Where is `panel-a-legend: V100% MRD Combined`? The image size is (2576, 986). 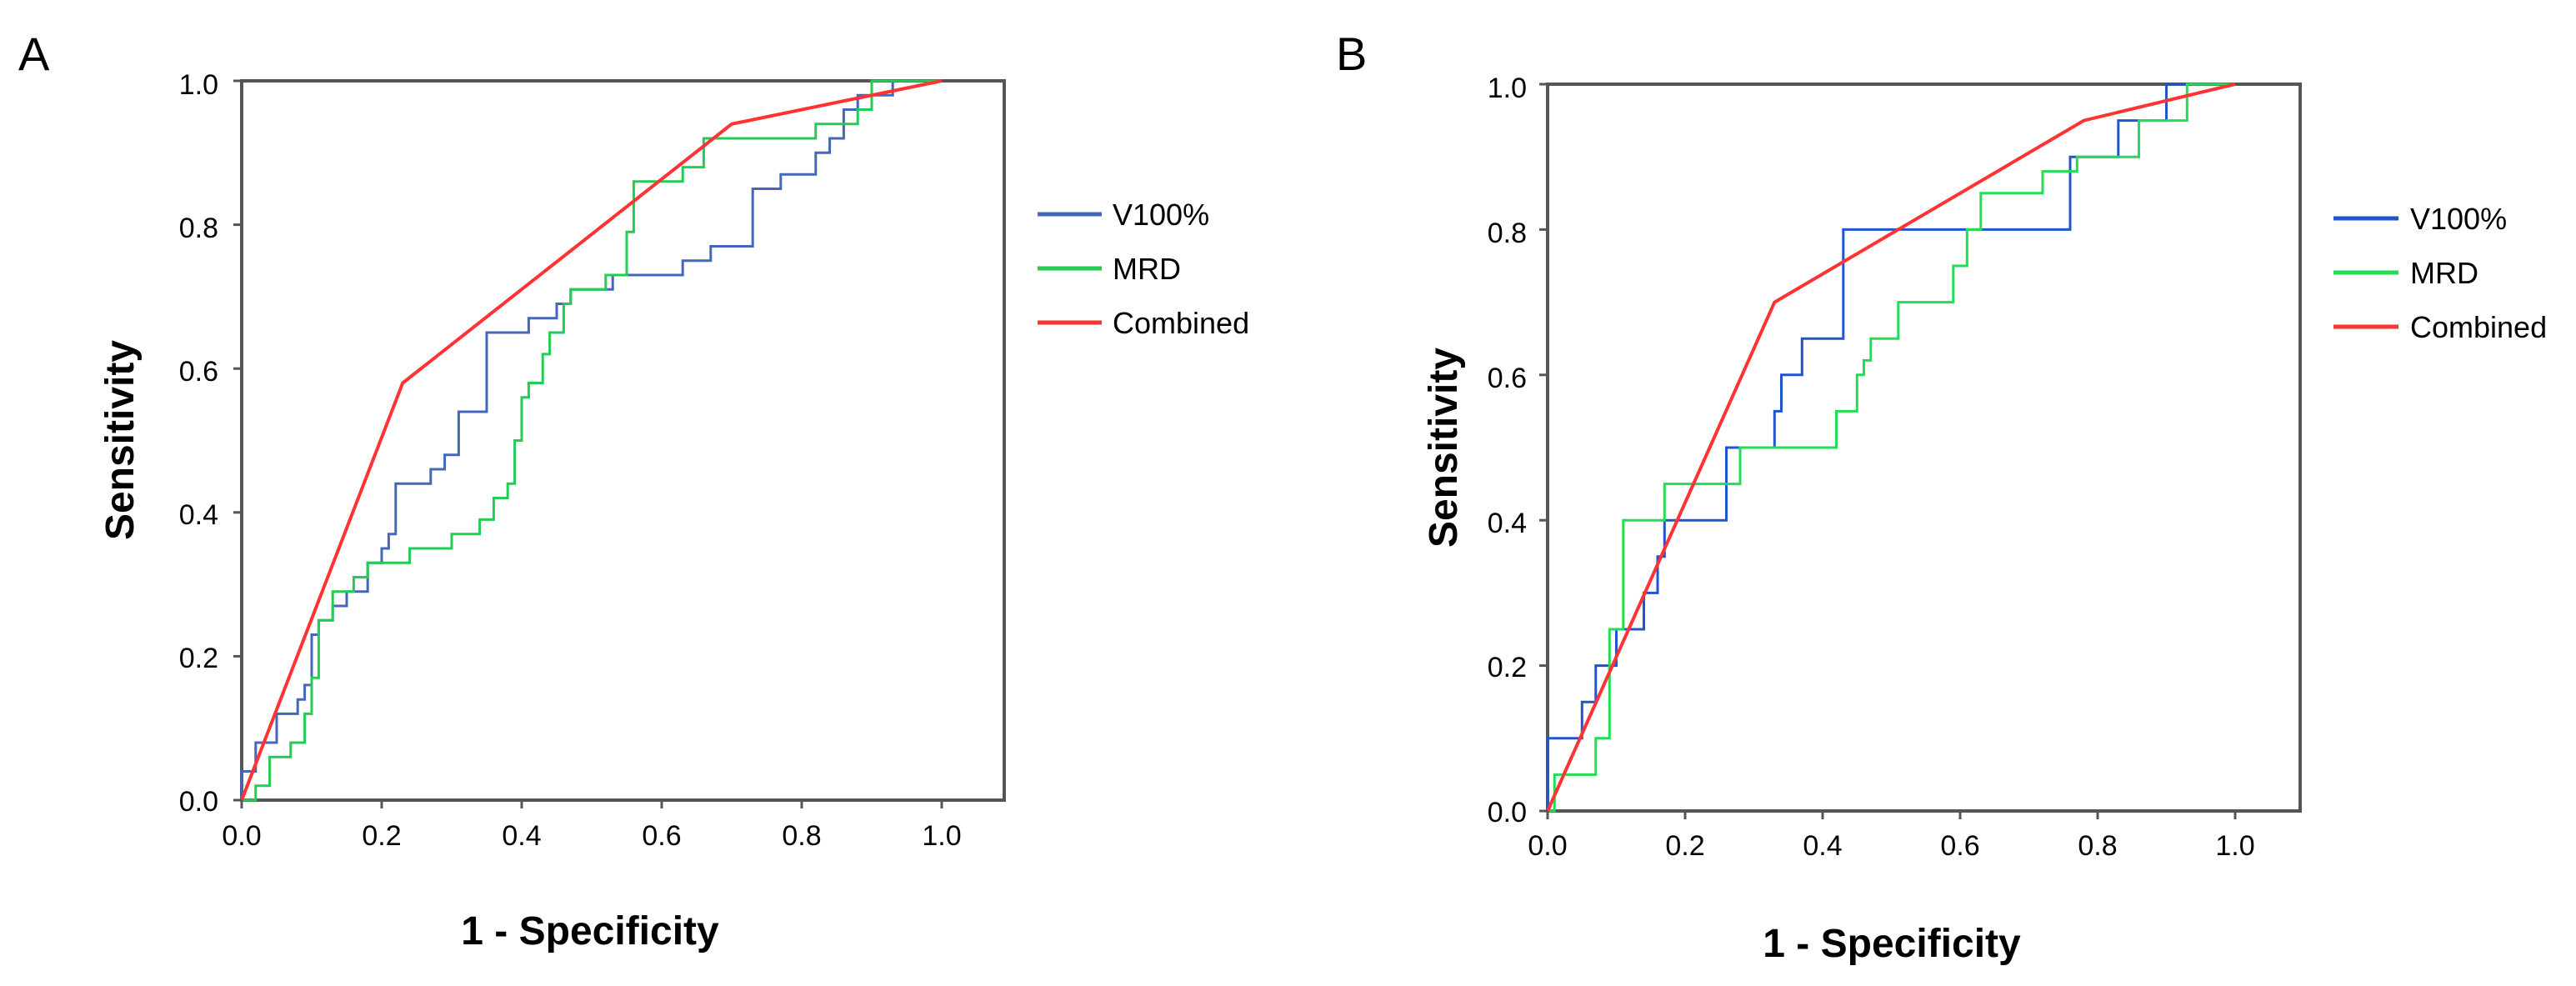 panel-a-legend: V100% MRD Combined is located at coordinates (1143, 269).